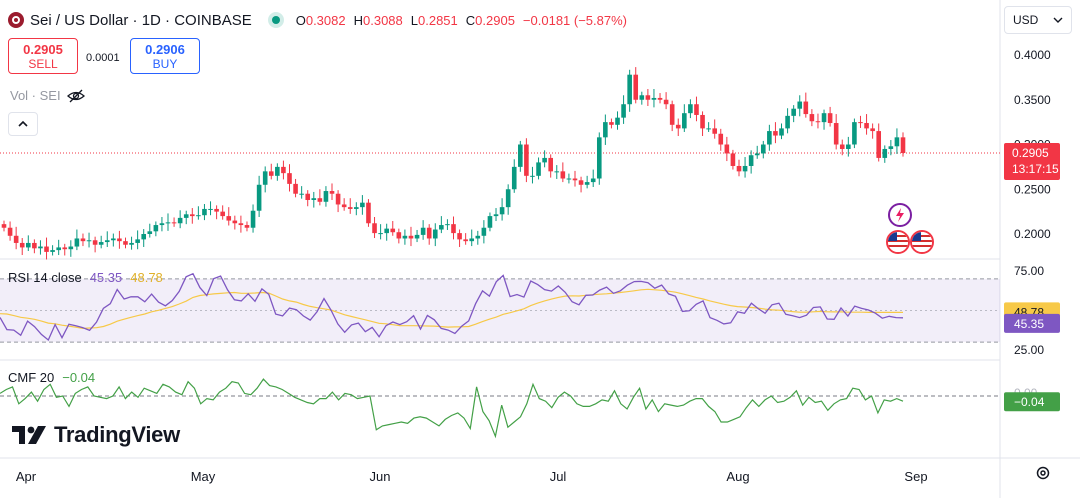 This screenshot has height=498, width=1080. Describe the element at coordinates (23, 124) in the screenshot. I see `collapse-legend-button` at that location.